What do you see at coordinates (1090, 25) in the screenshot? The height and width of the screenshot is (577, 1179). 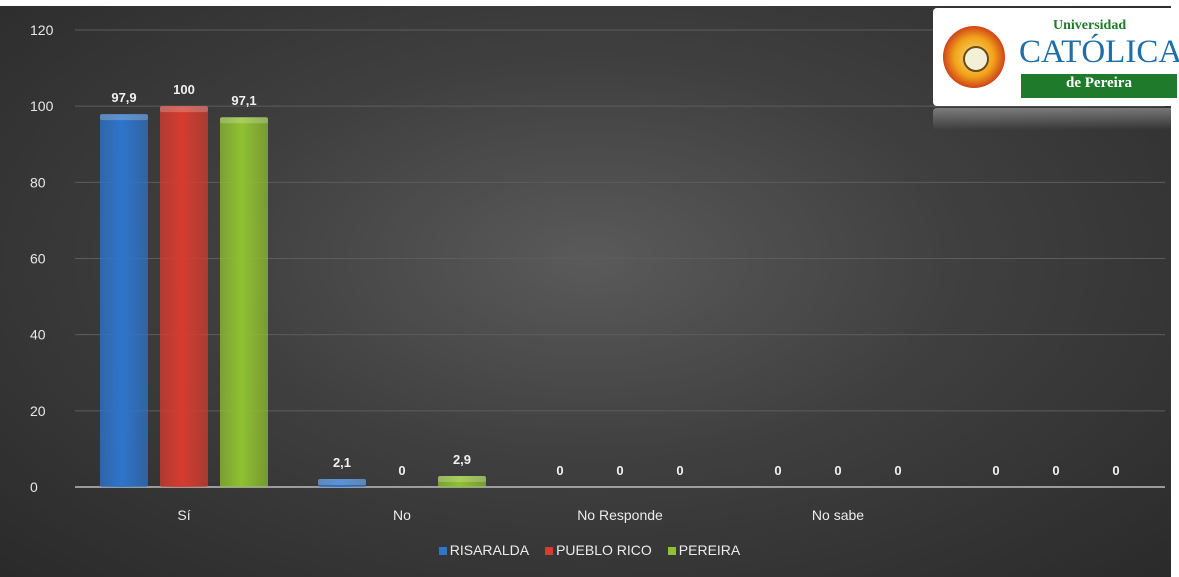 I see `logo-top-text: Universidad` at bounding box center [1090, 25].